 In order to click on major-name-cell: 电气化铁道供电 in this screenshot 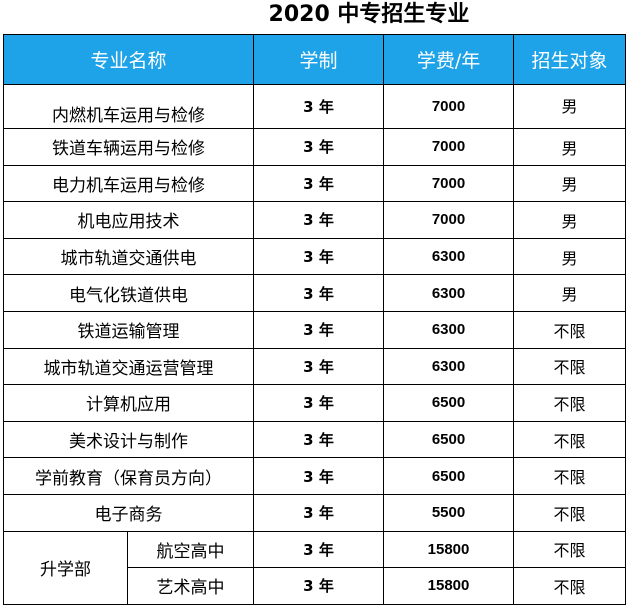, I will do `click(128, 293)`.